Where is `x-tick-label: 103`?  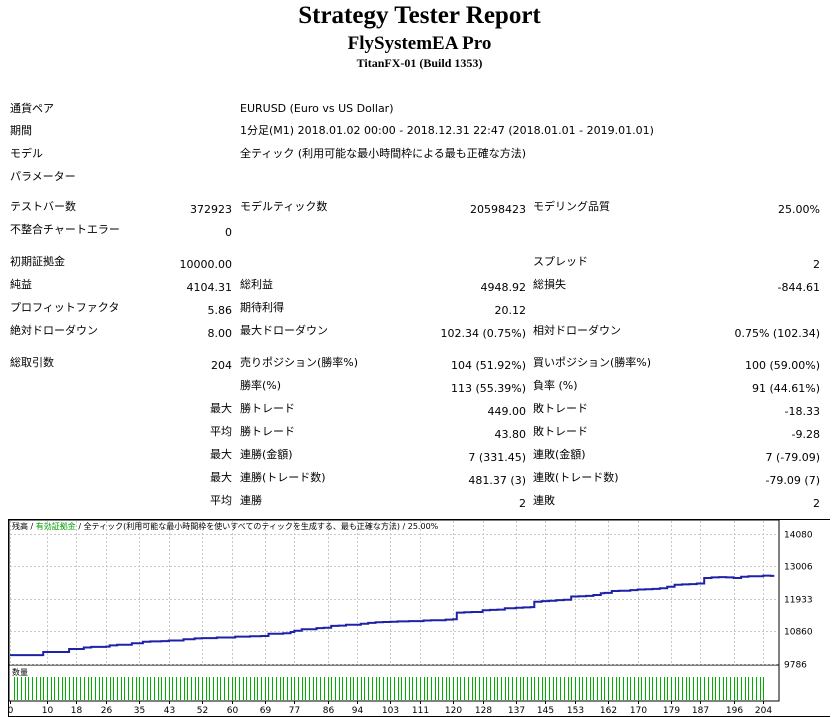
x-tick-label: 103 is located at coordinates (390, 711).